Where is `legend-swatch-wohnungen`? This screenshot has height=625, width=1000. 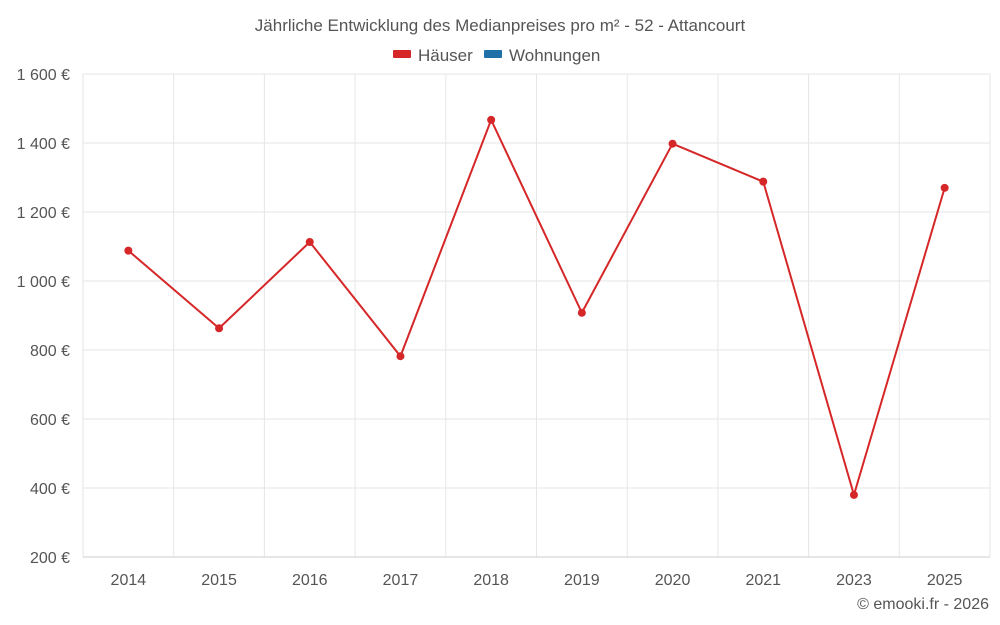 legend-swatch-wohnungen is located at coordinates (493, 54).